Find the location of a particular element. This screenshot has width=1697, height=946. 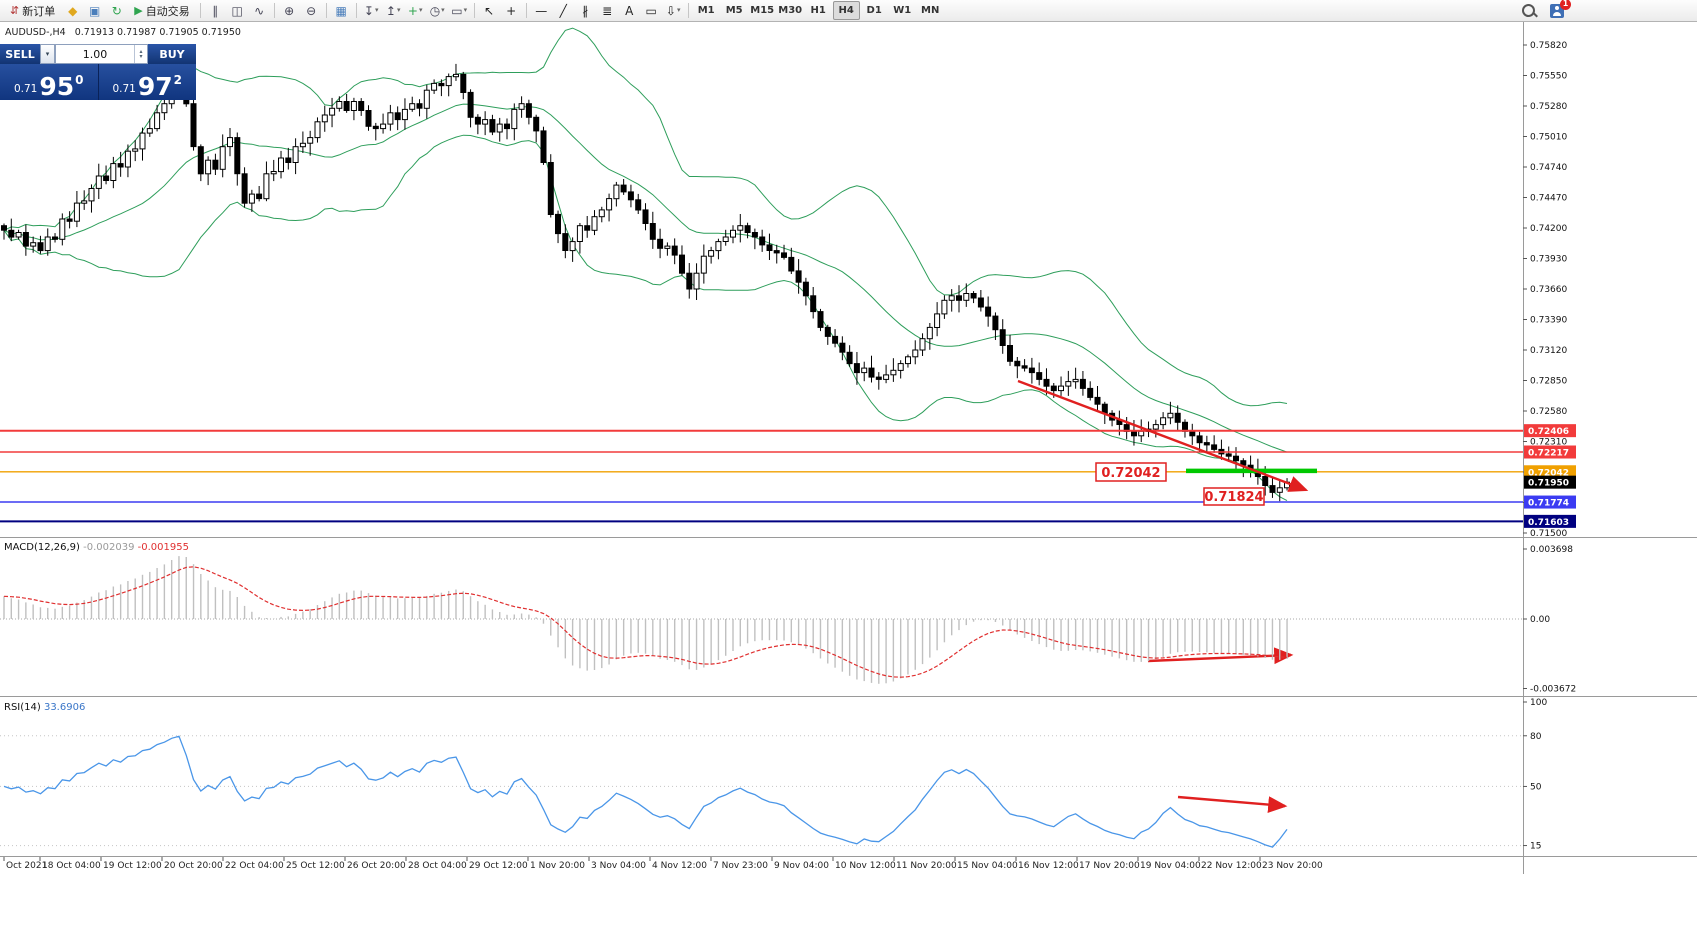

candlestick-chart-type-icon: ◫ is located at coordinates (237, 11).